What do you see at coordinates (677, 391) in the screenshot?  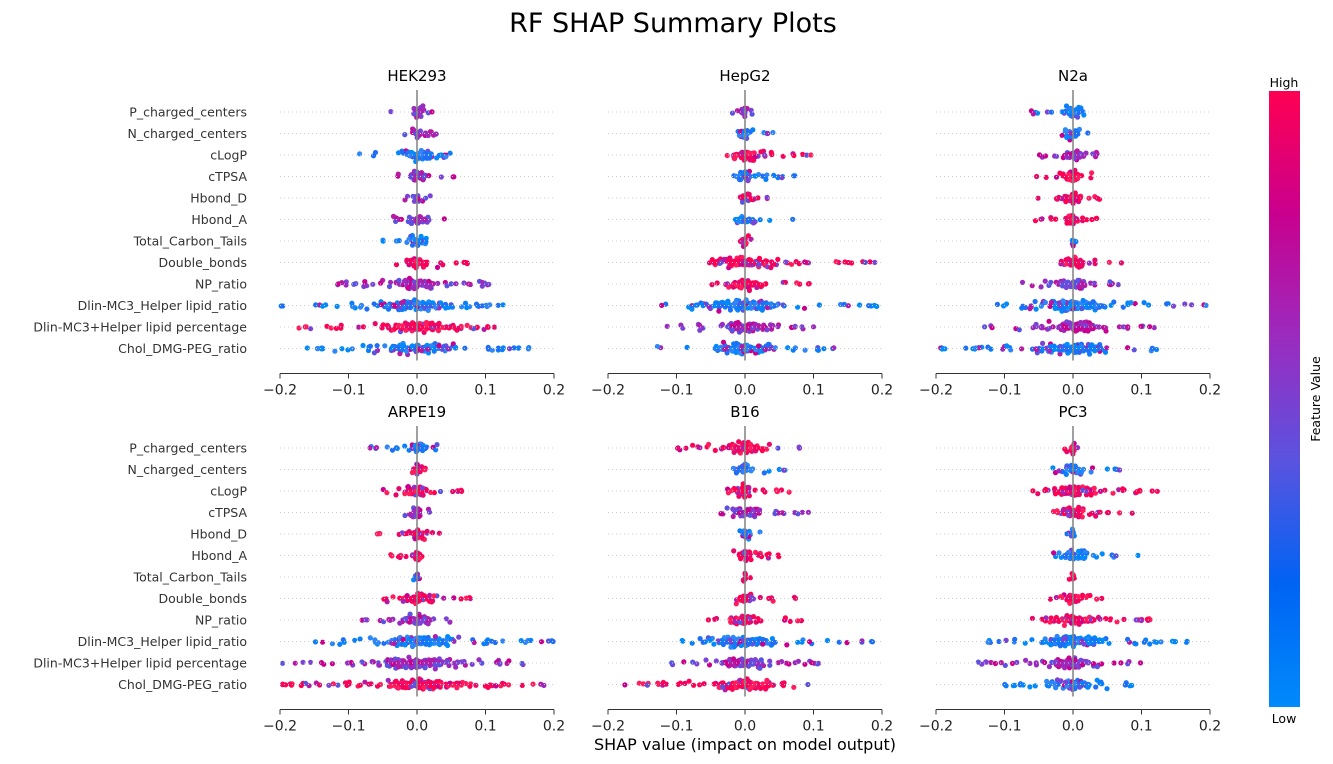 I see `x-tick-label: −0.1` at bounding box center [677, 391].